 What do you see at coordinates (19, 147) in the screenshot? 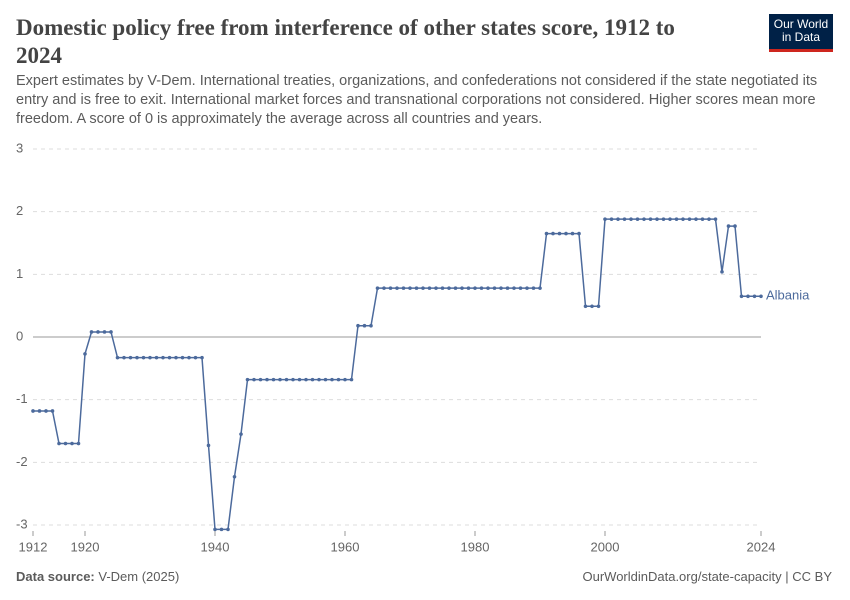
I see `y-tick-label: 3` at bounding box center [19, 147].